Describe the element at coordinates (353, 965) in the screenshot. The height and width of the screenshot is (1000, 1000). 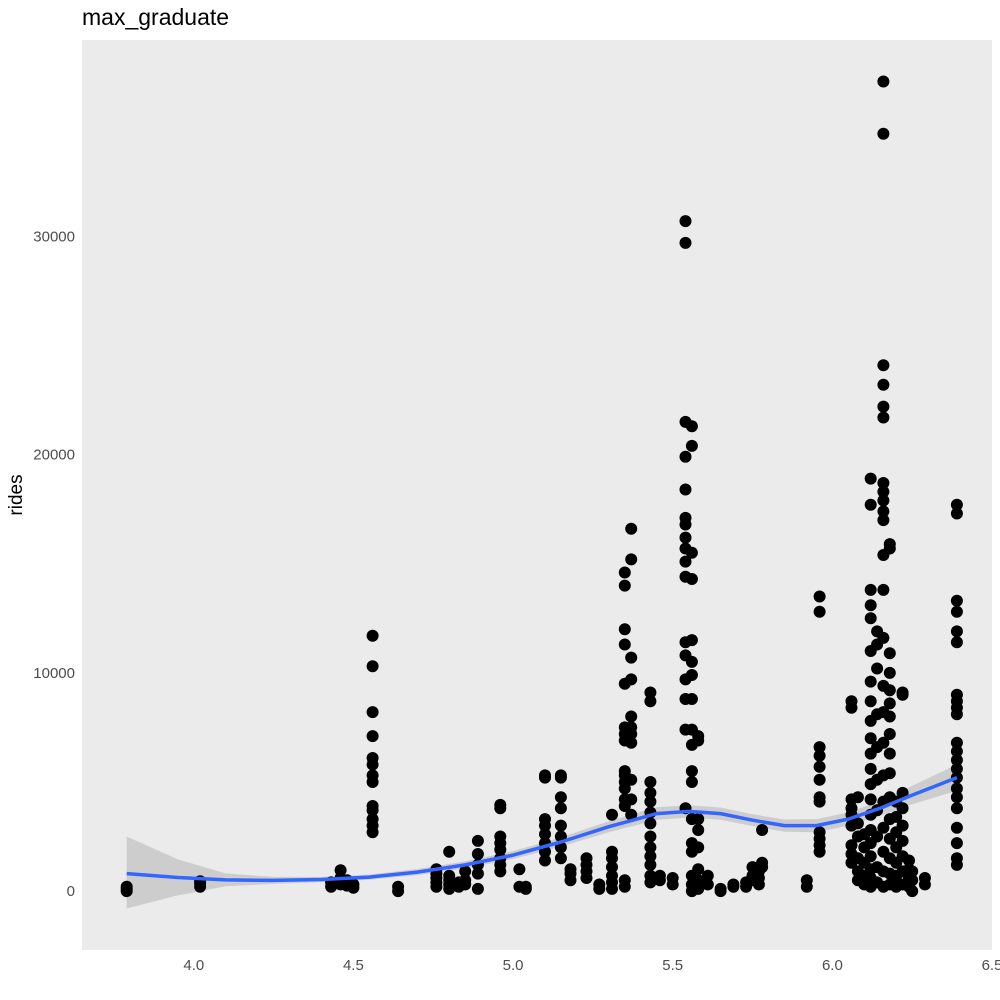
I see `x-tick-label: 4.5` at that location.